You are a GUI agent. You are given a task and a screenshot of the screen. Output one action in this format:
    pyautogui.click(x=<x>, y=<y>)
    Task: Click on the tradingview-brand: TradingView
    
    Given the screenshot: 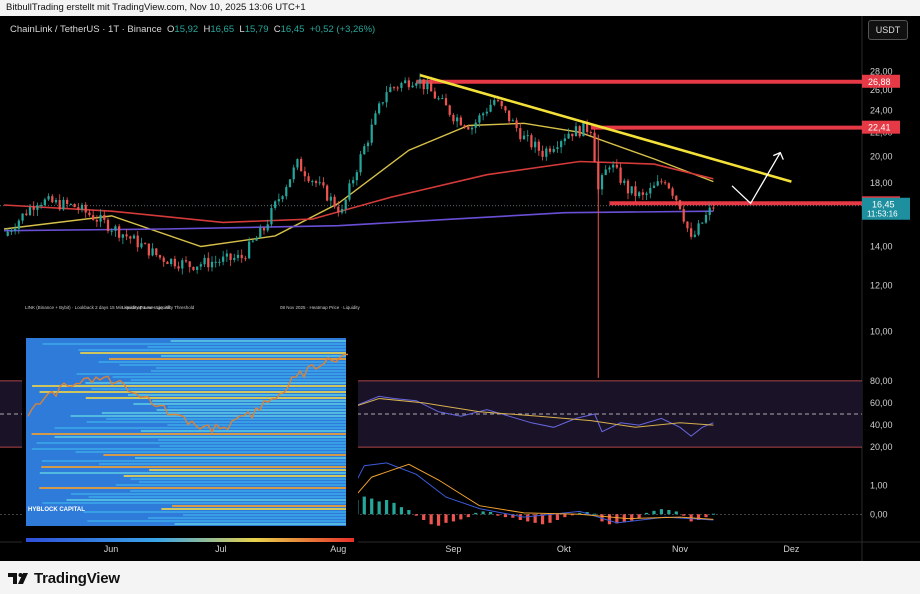 What is the action you would take?
    pyautogui.click(x=64, y=578)
    